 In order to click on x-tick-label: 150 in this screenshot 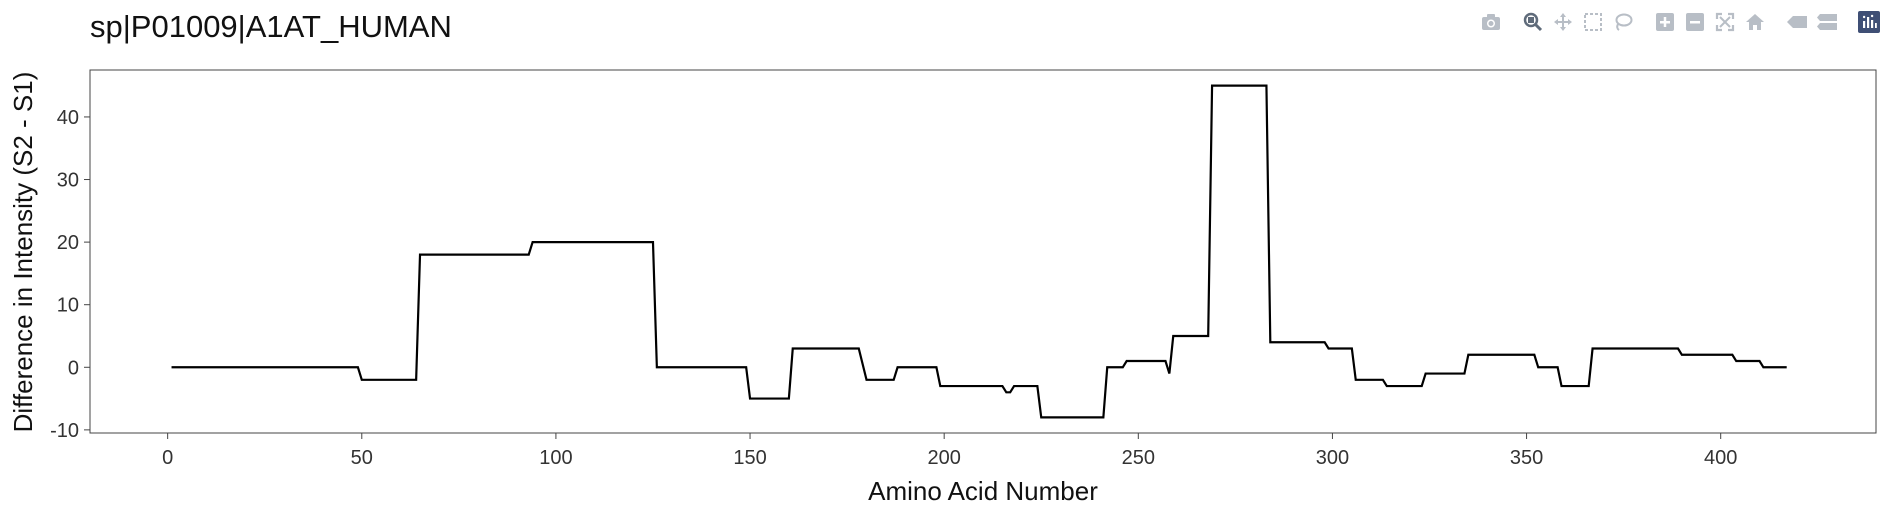, I will do `click(749, 458)`.